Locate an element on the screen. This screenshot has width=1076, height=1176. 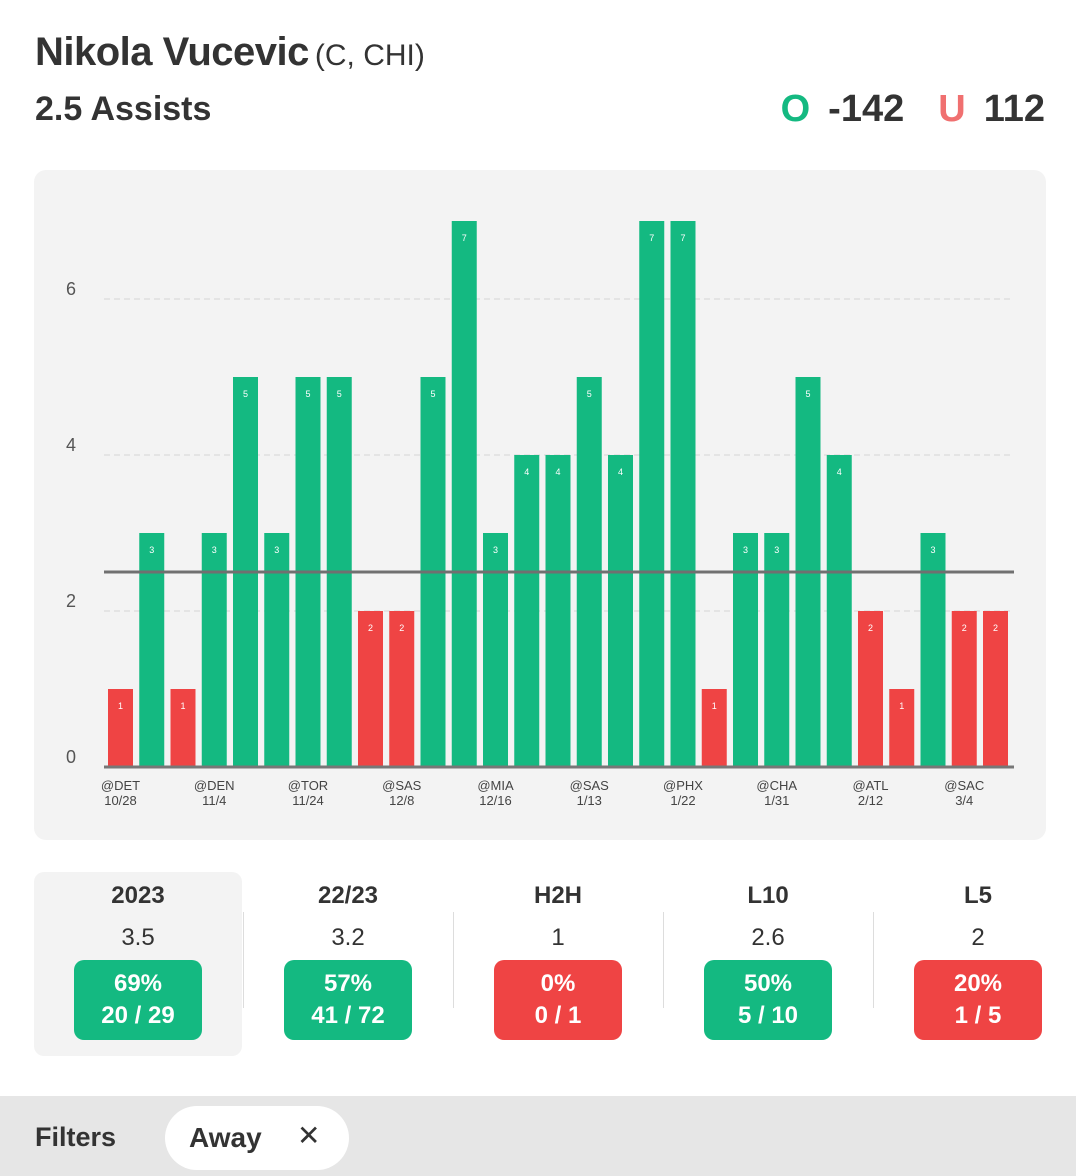
x-tick-opponent: @MIA is located at coordinates (495, 785).